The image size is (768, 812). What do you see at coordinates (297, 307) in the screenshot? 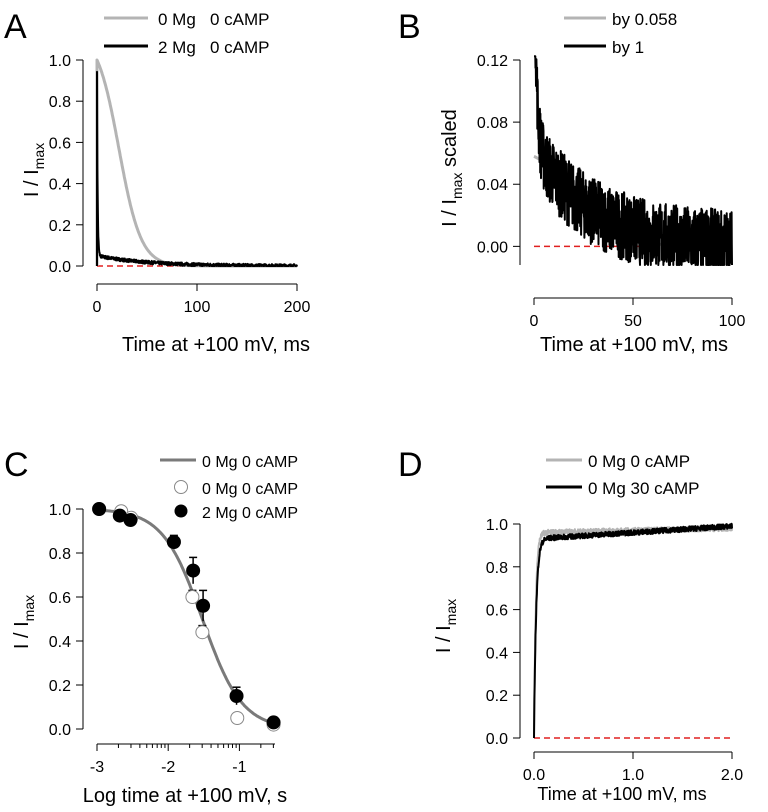
I see `x-tick-label: 200` at bounding box center [297, 307].